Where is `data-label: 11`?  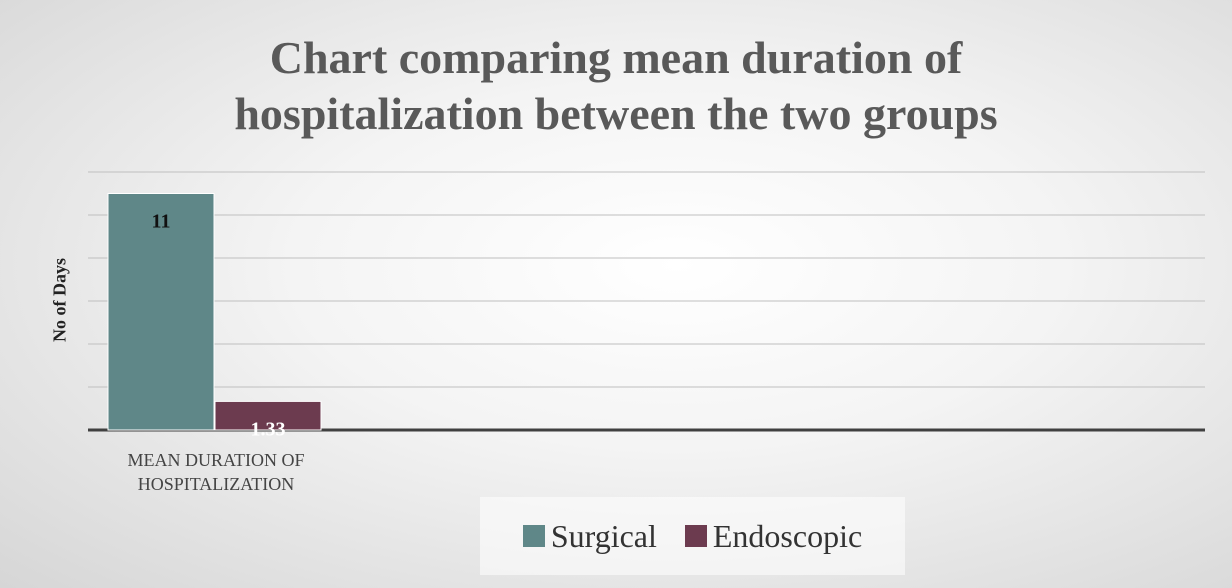
data-label: 11 is located at coordinates (161, 222).